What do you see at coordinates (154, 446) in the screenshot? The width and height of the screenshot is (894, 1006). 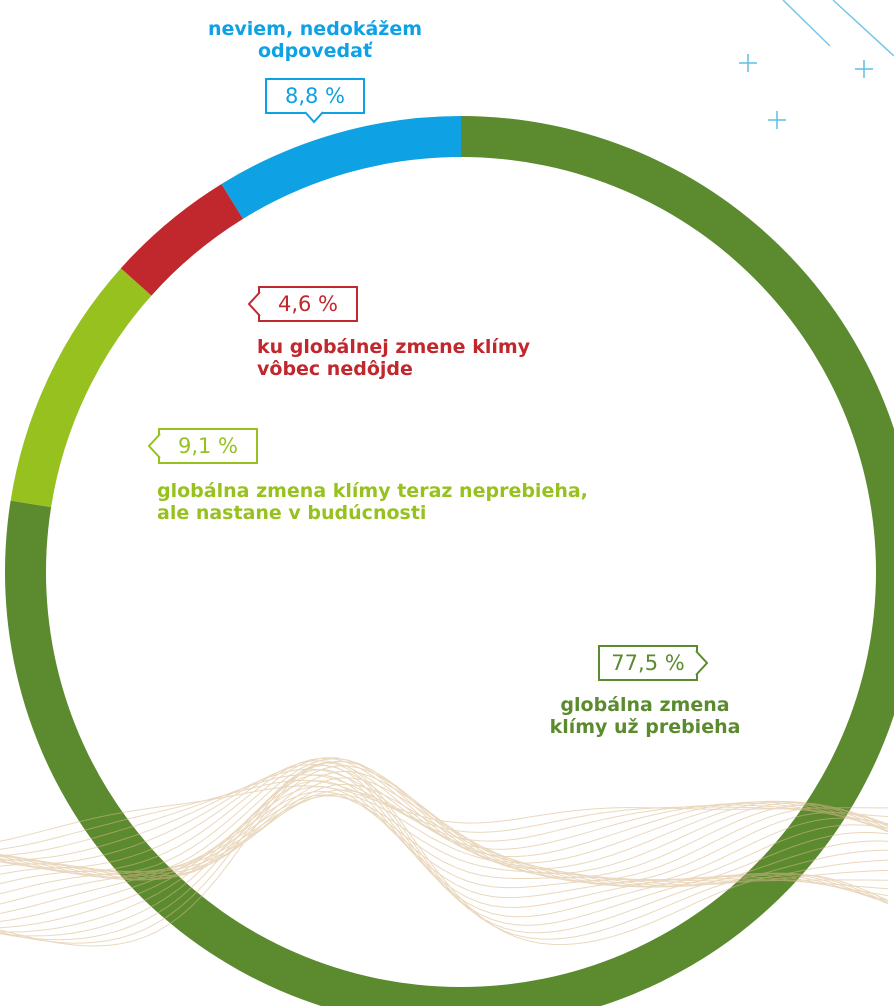 I see `pointer-future` at bounding box center [154, 446].